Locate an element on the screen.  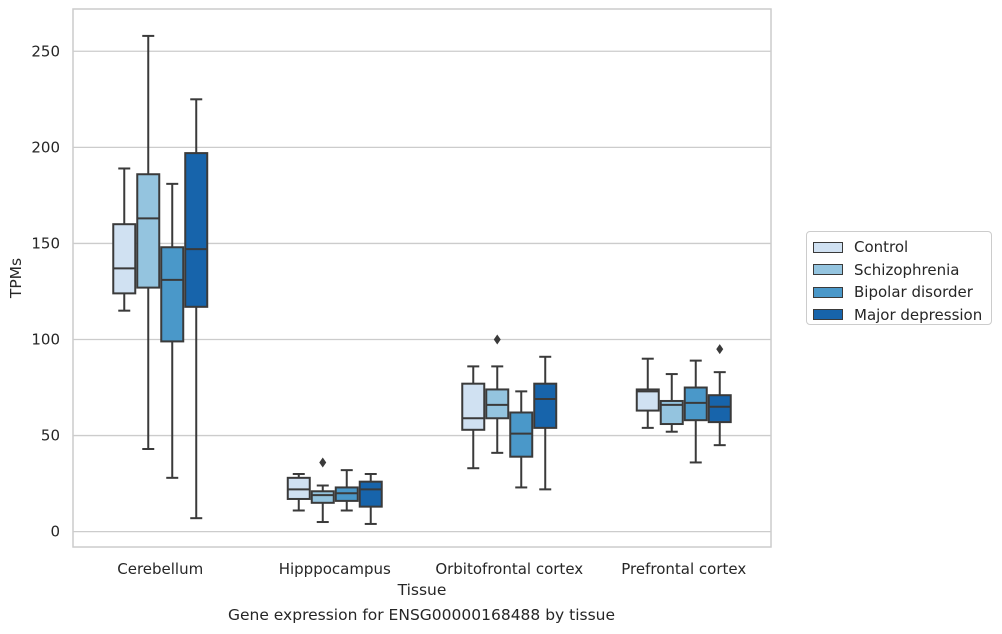
legend-label: Schizophrenia is located at coordinates (907, 269).